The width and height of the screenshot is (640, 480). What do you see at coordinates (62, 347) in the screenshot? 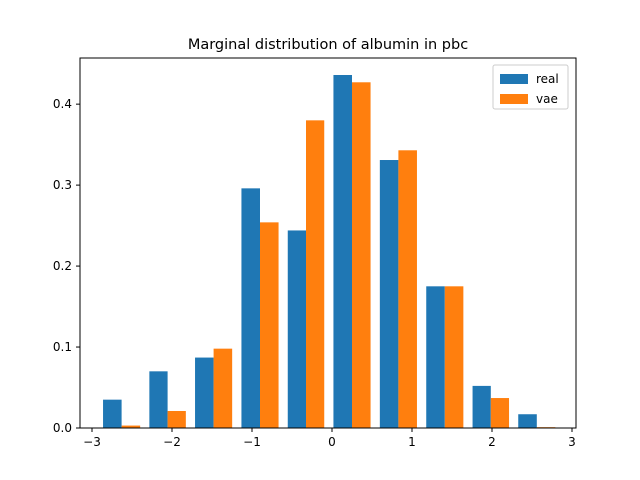
I see `y-tick-label-1: 0.1` at bounding box center [62, 347].